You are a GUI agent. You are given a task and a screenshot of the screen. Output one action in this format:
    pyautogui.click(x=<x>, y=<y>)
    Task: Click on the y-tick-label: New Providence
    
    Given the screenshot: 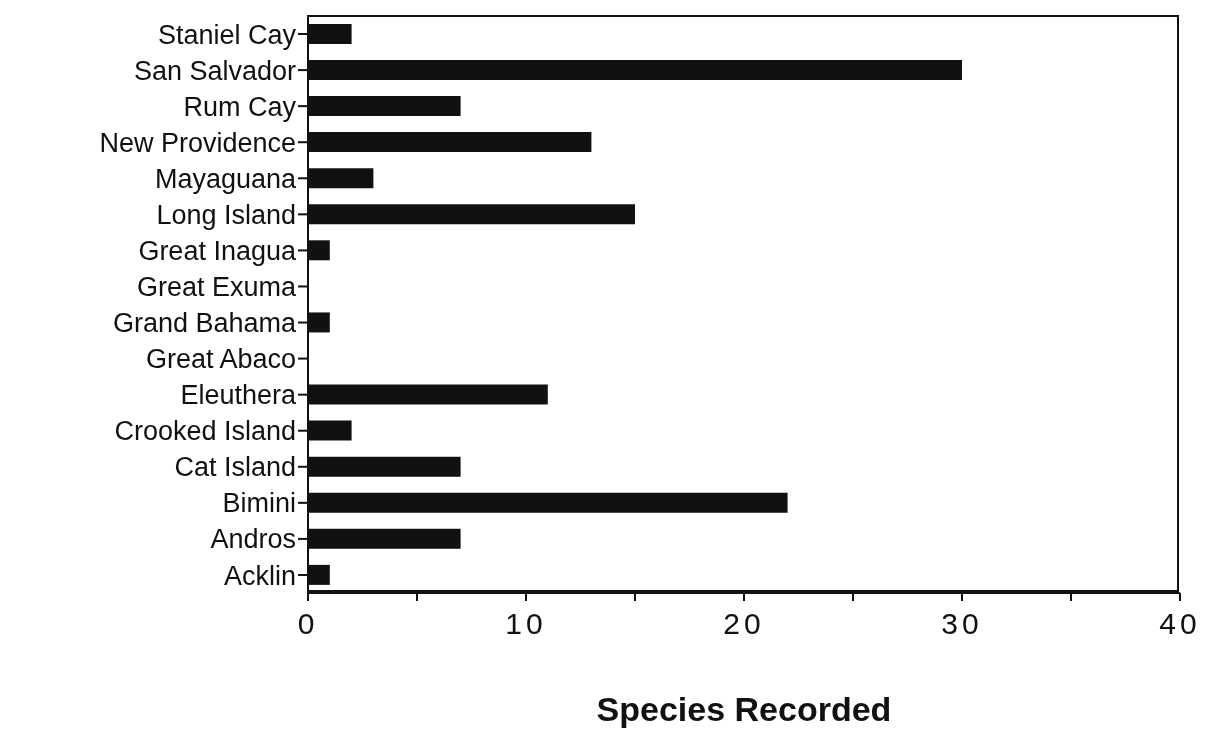 What is the action you would take?
    pyautogui.click(x=197, y=142)
    